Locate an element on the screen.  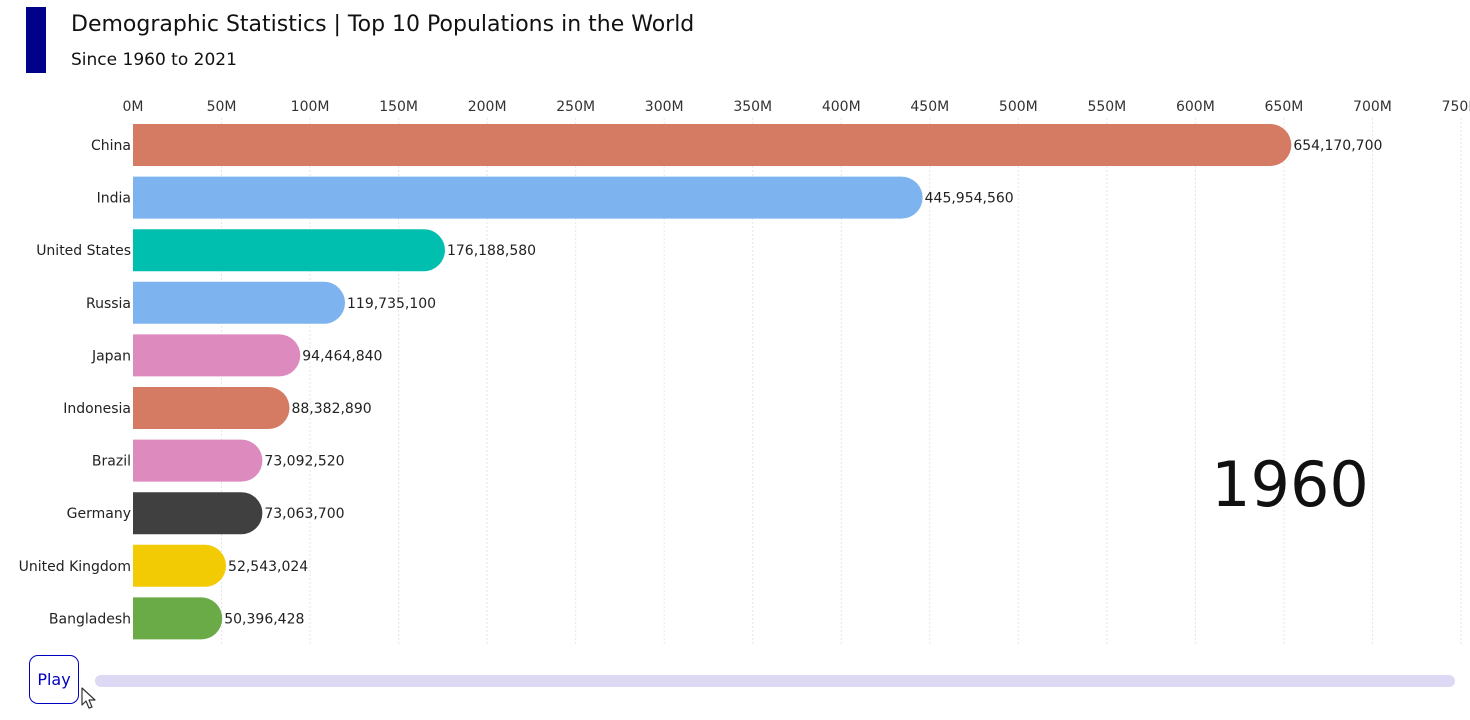
x-tick-label: 650M is located at coordinates (1284, 107).